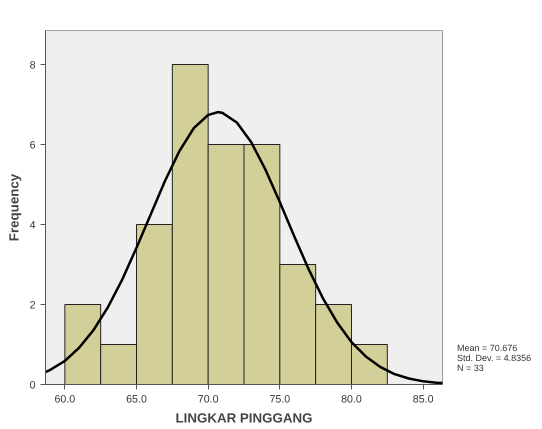 The image size is (542, 429). Describe the element at coordinates (14, 207) in the screenshot. I see `y-axis-title: Frequency` at that location.